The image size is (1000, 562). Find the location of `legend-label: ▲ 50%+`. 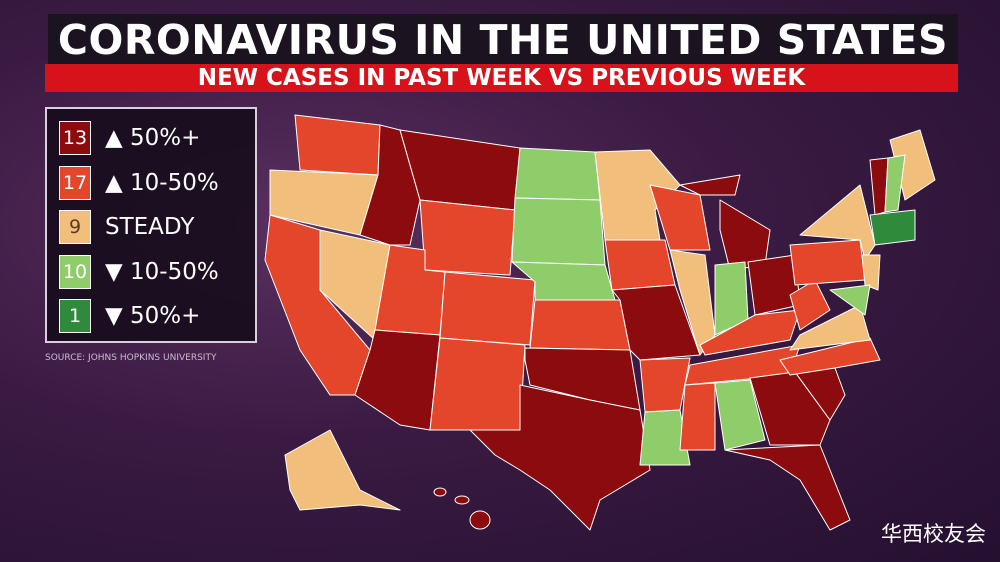

legend-label: ▲ 50%+ is located at coordinates (153, 138).